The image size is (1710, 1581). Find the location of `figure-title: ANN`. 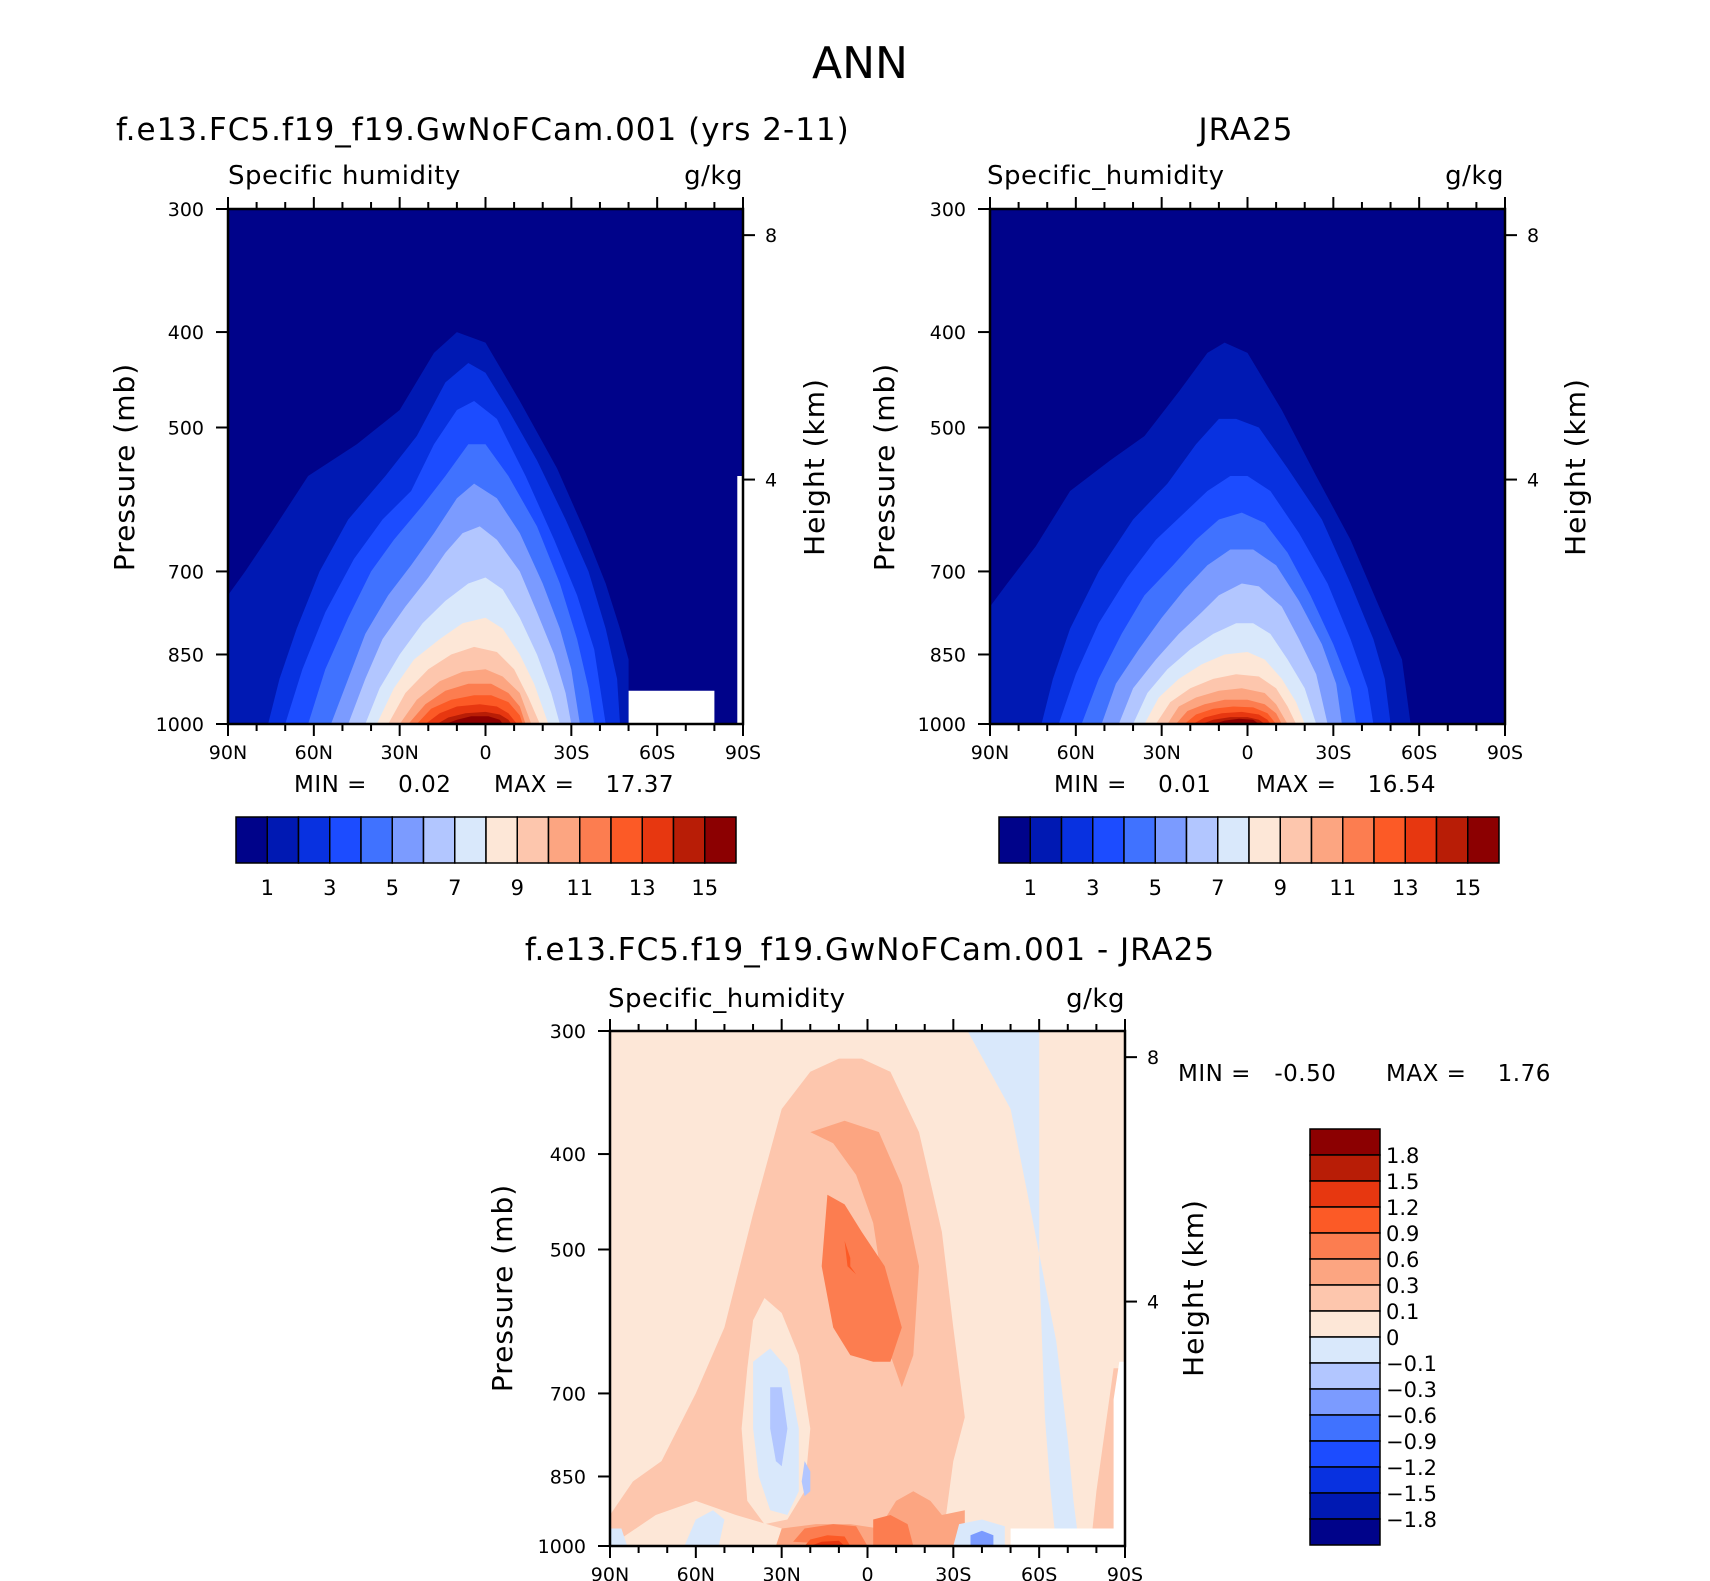

figure-title: ANN is located at coordinates (860, 63).